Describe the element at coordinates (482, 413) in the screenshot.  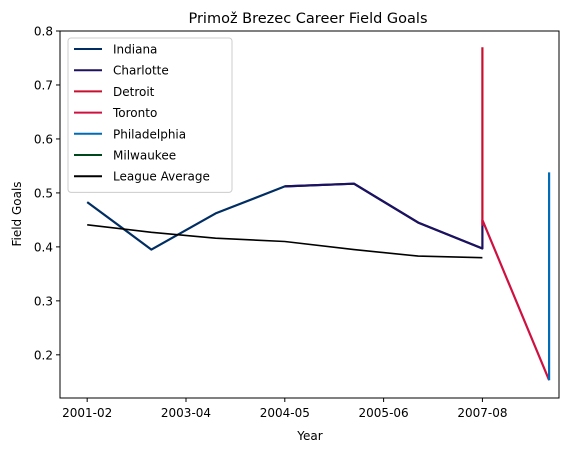
I see `x-tick-label: 2007-08` at that location.